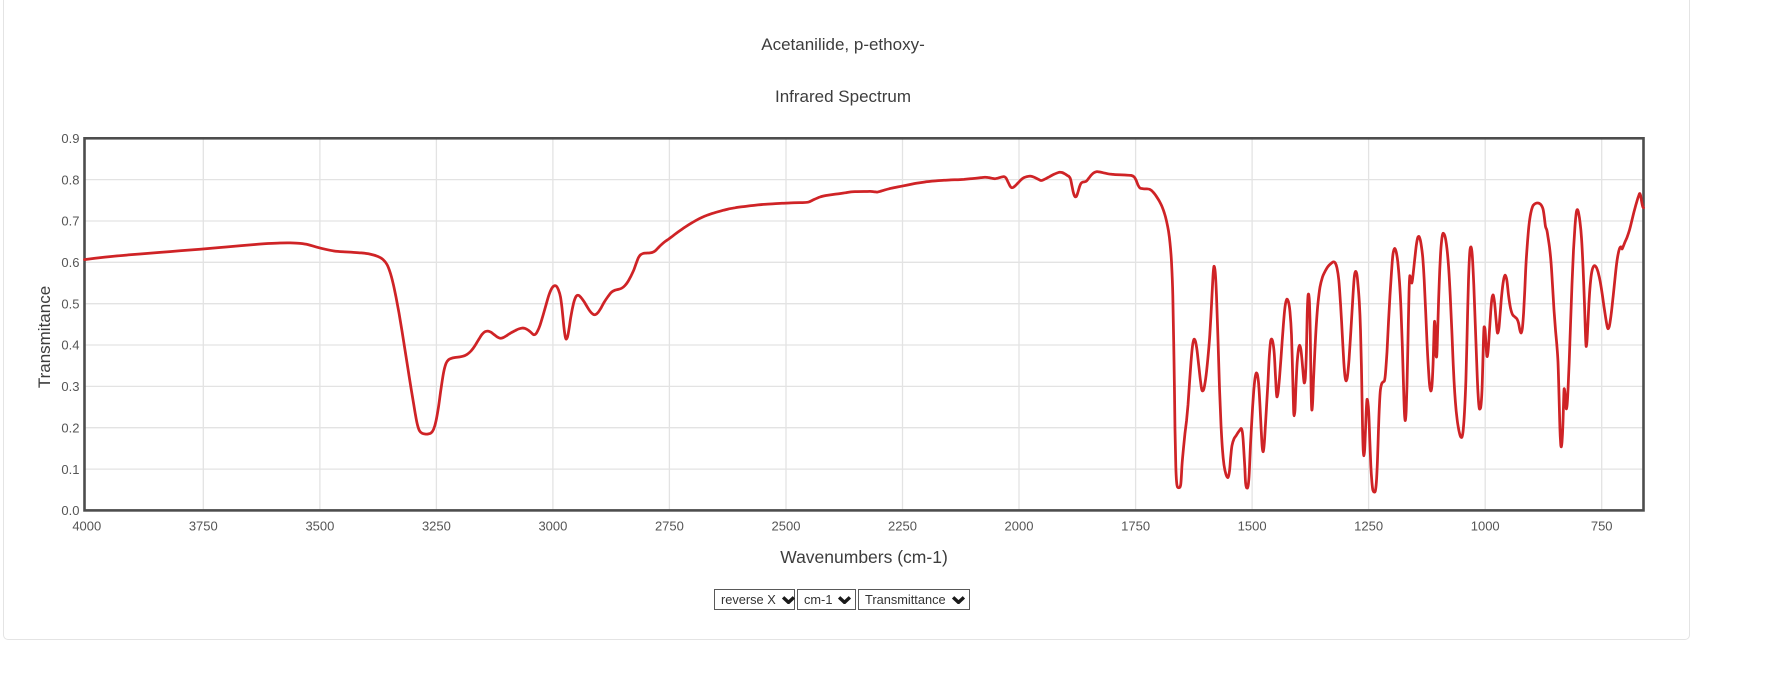 The width and height of the screenshot is (1768, 680). I want to click on svg-text: 1000, so click(1485, 526).